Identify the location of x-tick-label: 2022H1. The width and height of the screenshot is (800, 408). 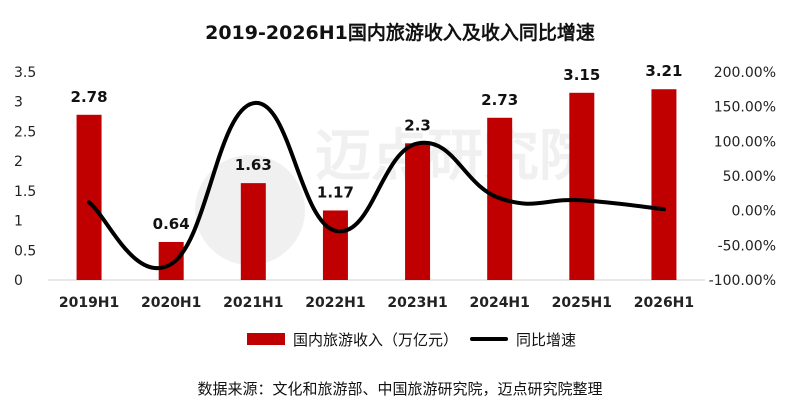
(335, 303).